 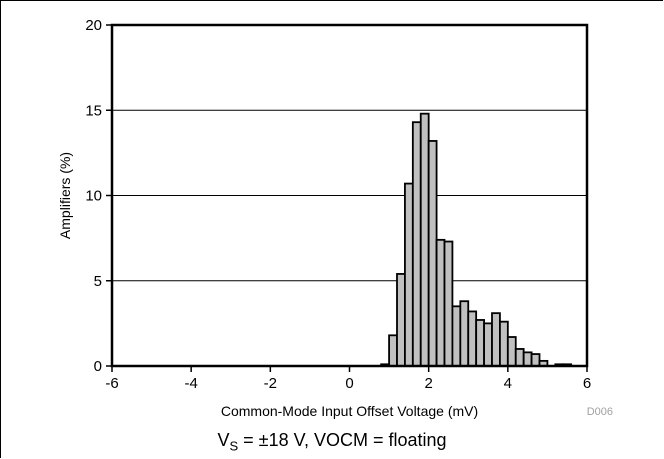 What do you see at coordinates (508, 383) in the screenshot?
I see `x-tick-label-5: 4` at bounding box center [508, 383].